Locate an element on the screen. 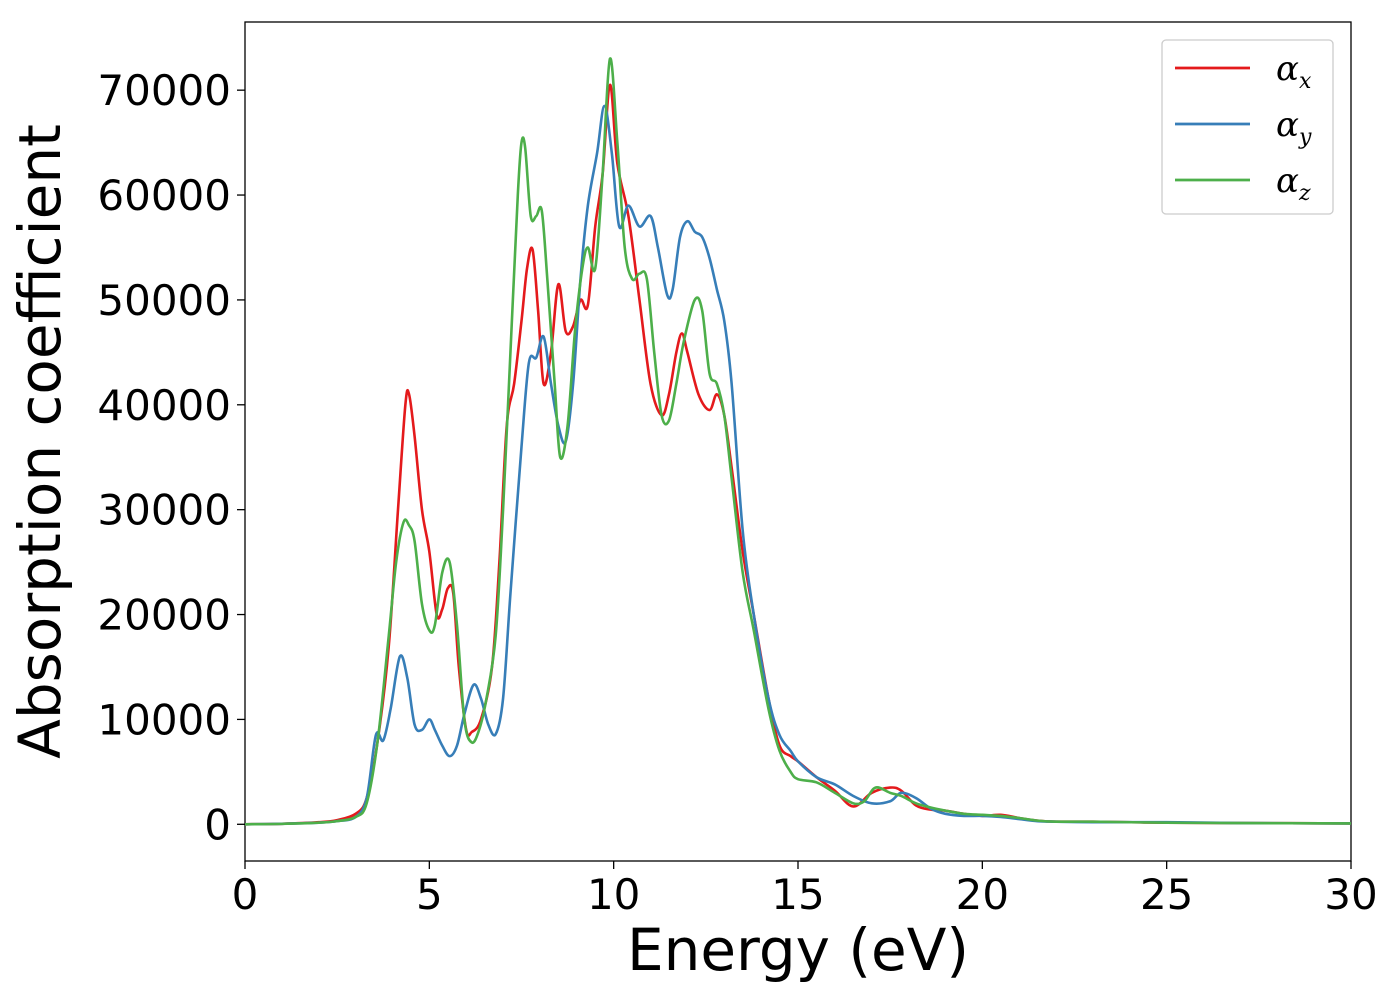  y-tick-label: 10000 is located at coordinates (164, 719).